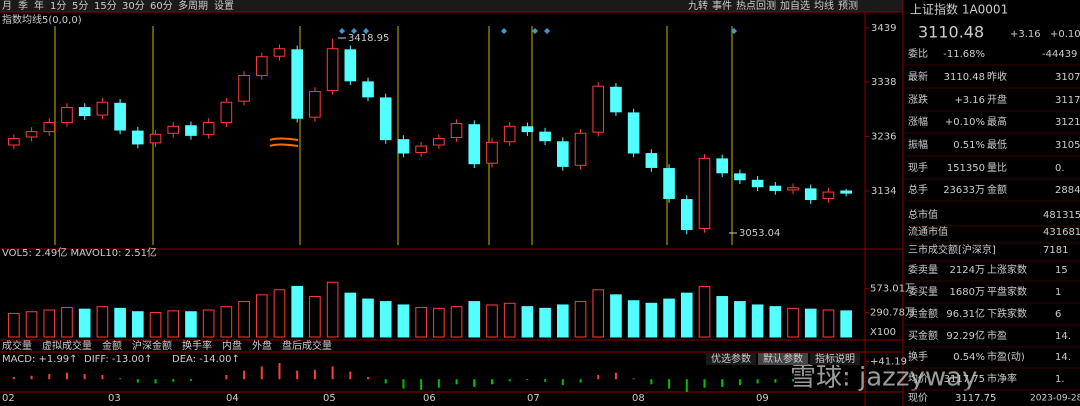 The width and height of the screenshot is (1080, 406). Describe the element at coordinates (1060, 379) in the screenshot. I see `quote-value: 1.` at that location.